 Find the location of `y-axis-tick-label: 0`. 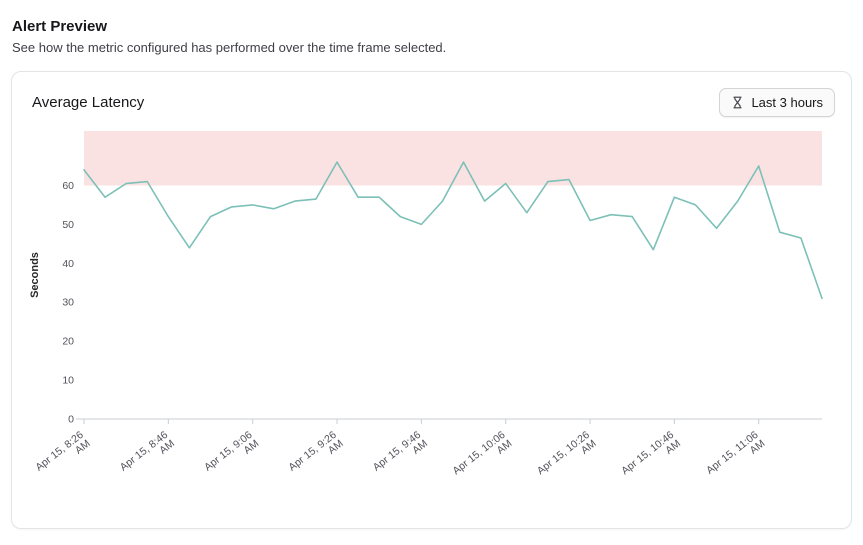

y-axis-tick-label: 0 is located at coordinates (71, 420).